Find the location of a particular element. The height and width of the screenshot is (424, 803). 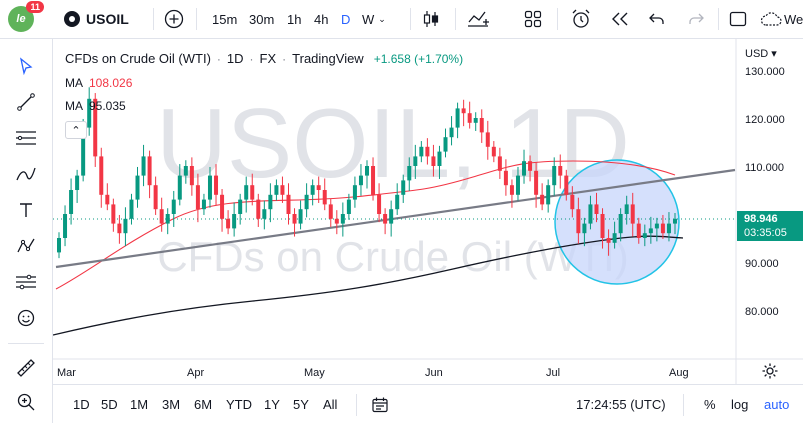

alert-button is located at coordinates (581, 19).